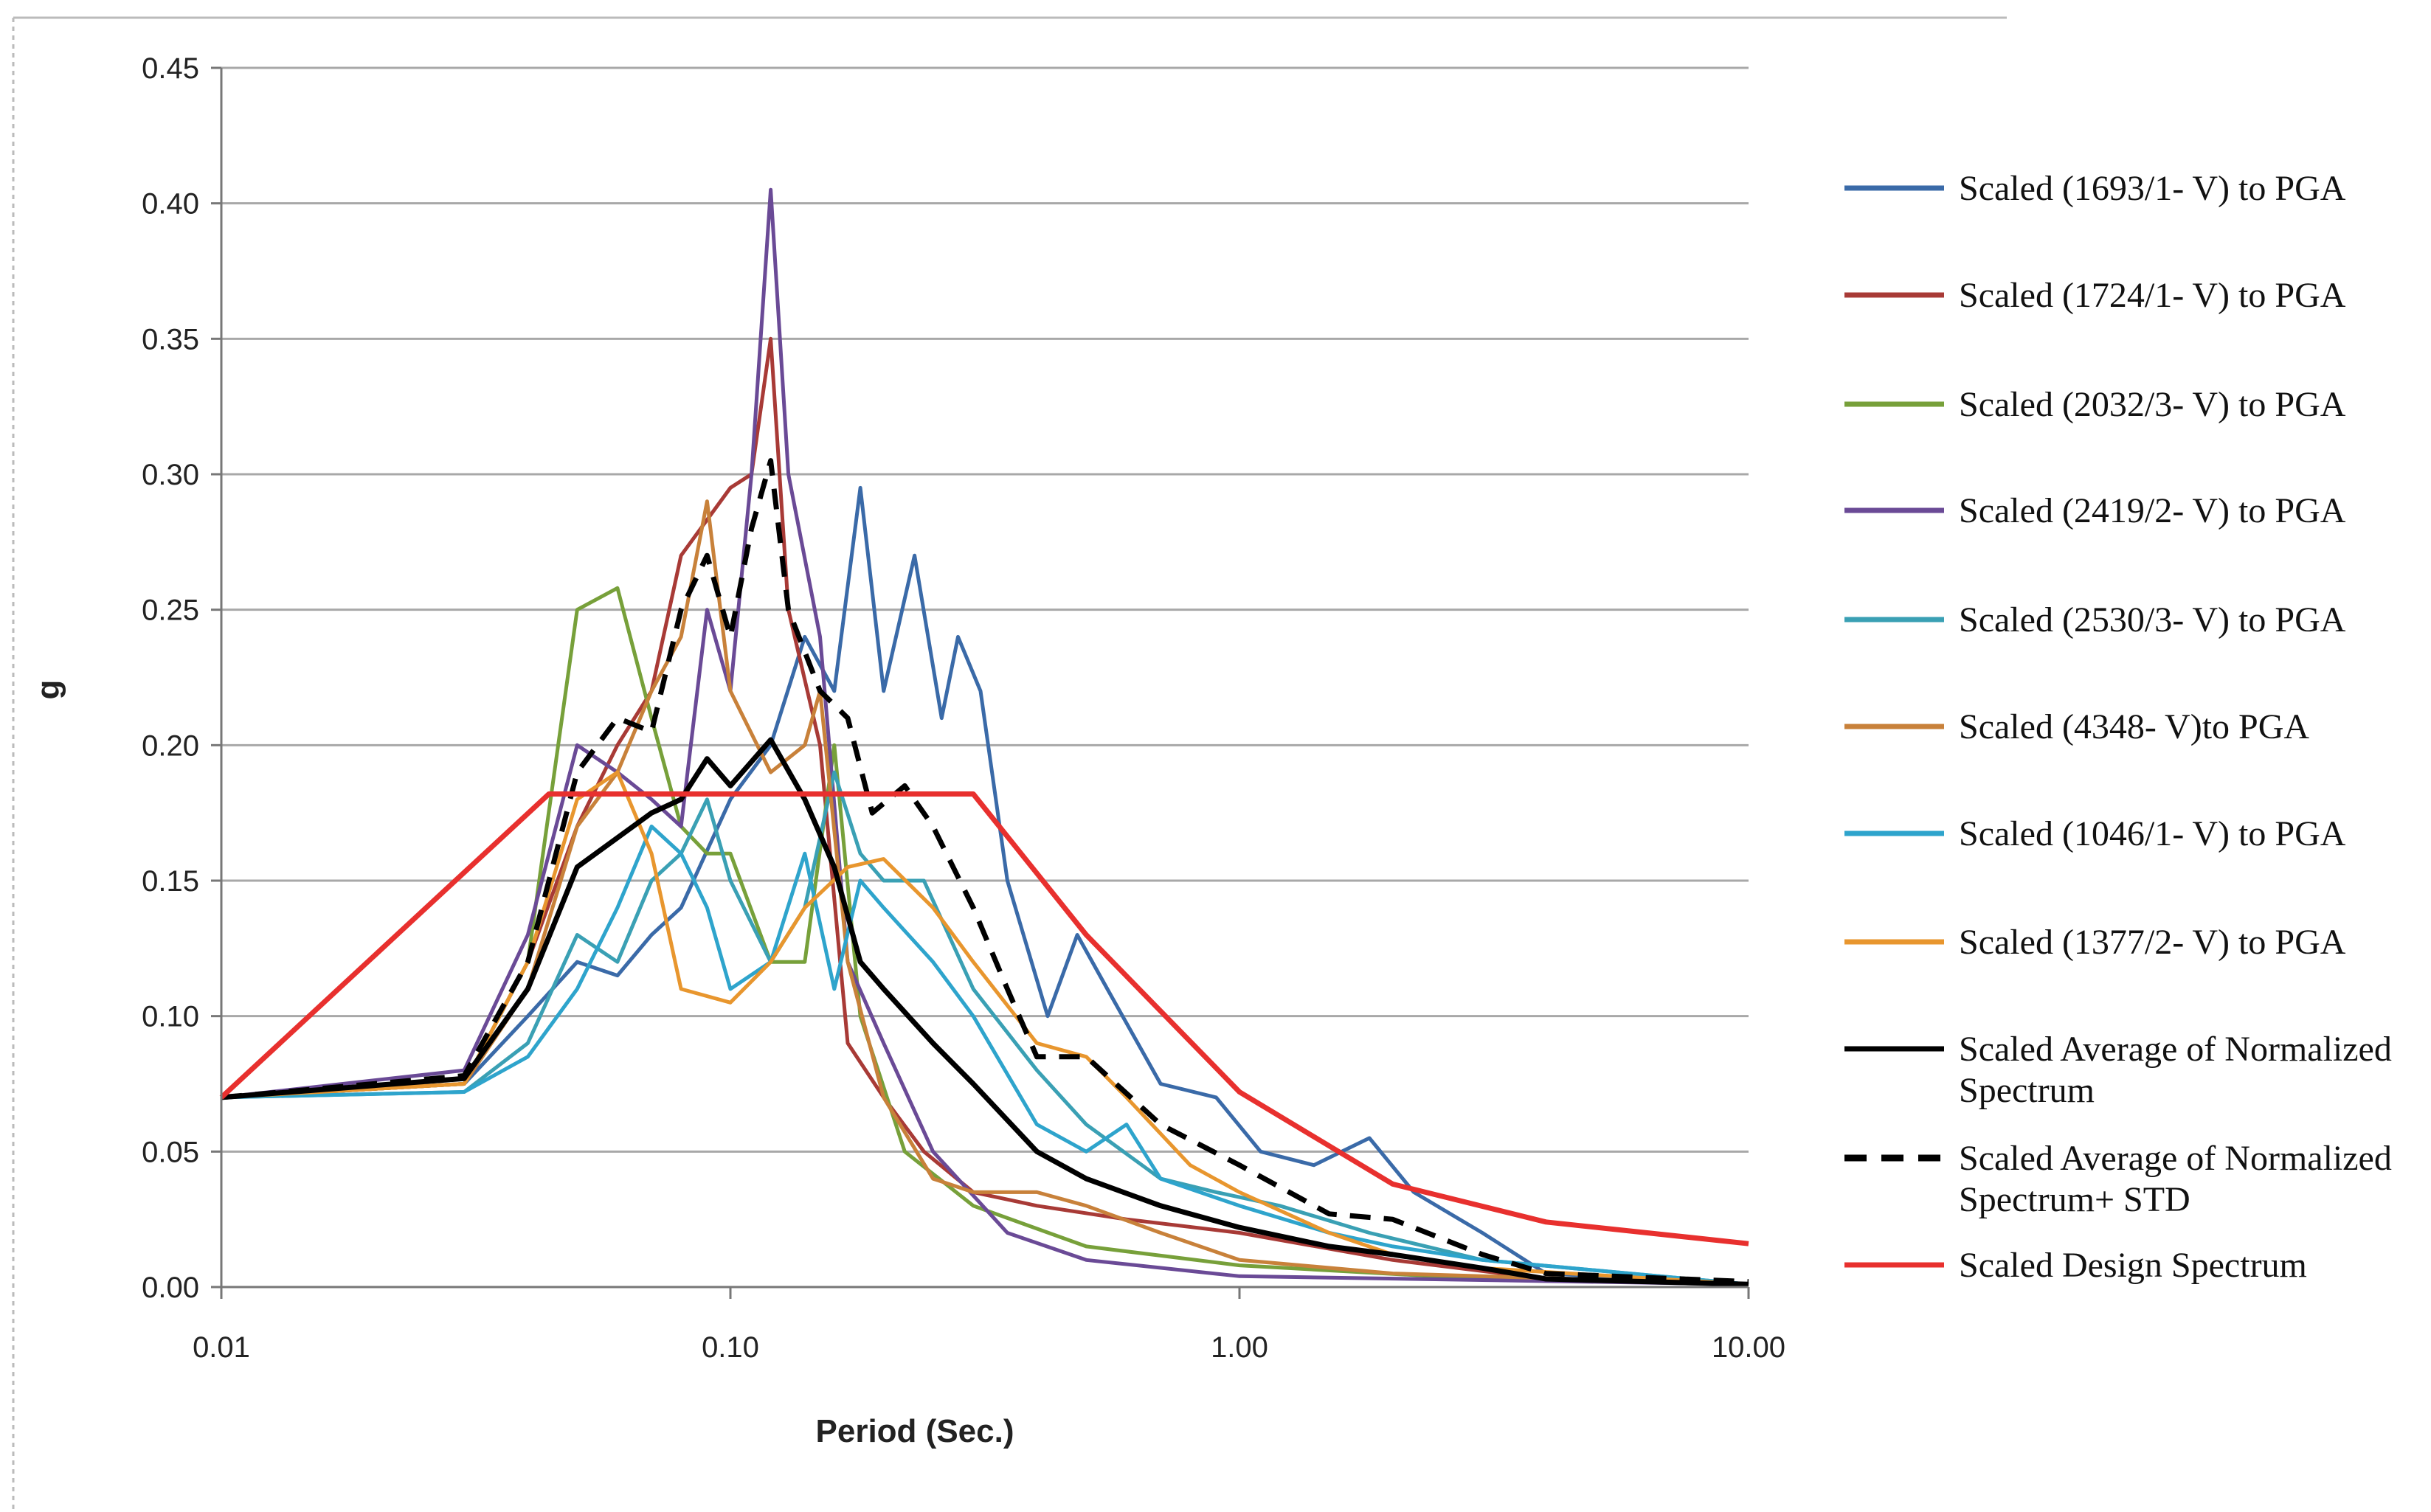 This screenshot has width=2431, height=1512. I want to click on x-tick-label: 10.00, so click(1748, 1347).